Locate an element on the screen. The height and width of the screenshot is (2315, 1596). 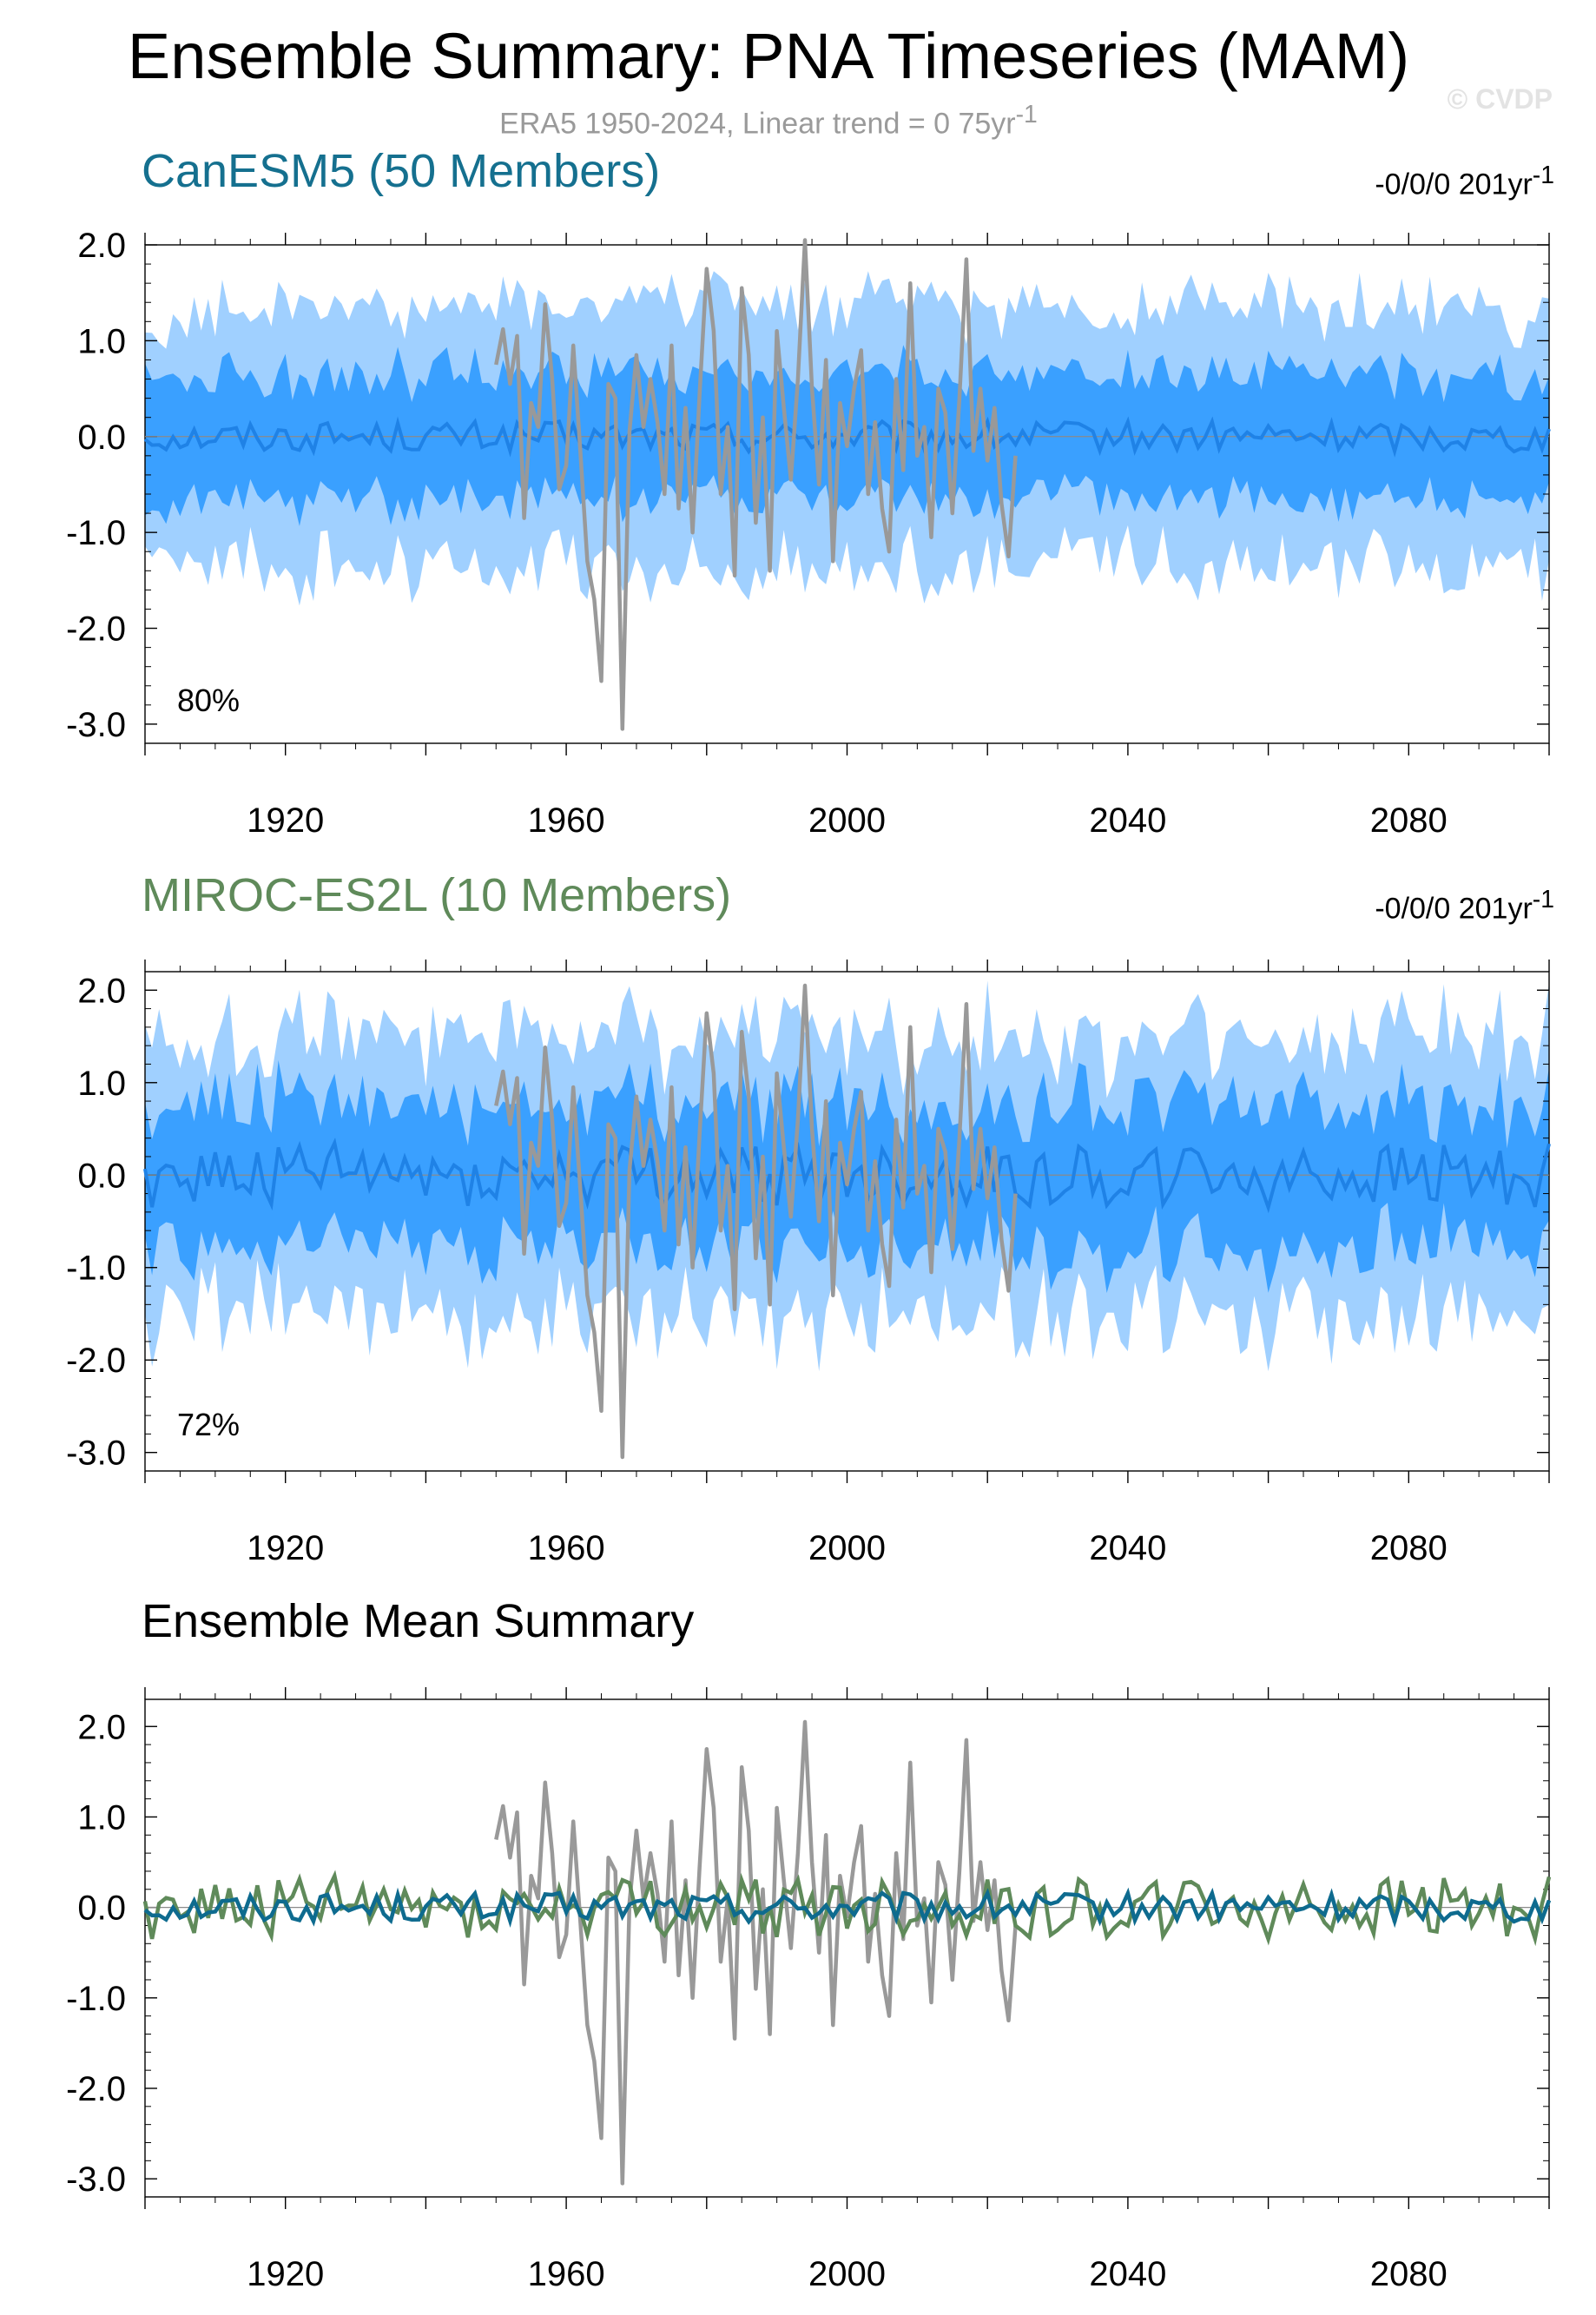
panel-1-x-tick-label: 1960 is located at coordinates (566, 820).